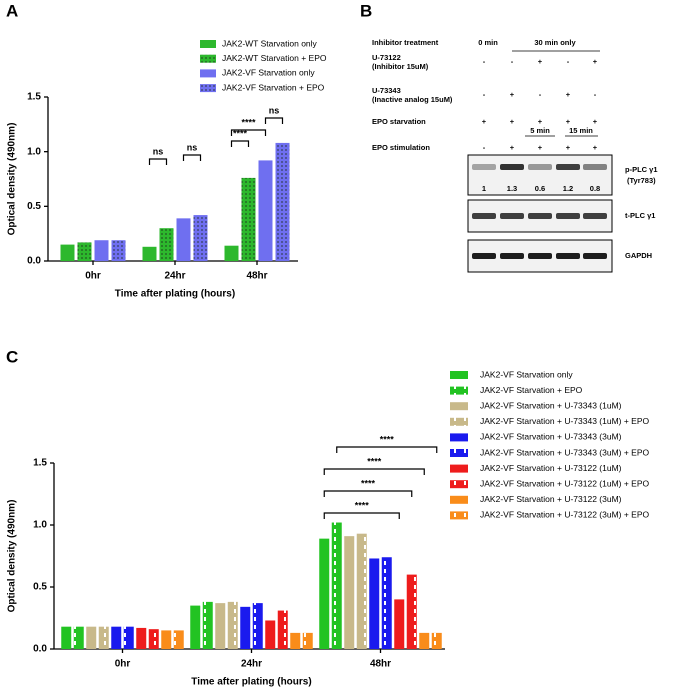 This screenshot has width=685, height=694. What do you see at coordinates (12, 179) in the screenshot?
I see `y-axis-title: Optical density (490nm)` at bounding box center [12, 179].